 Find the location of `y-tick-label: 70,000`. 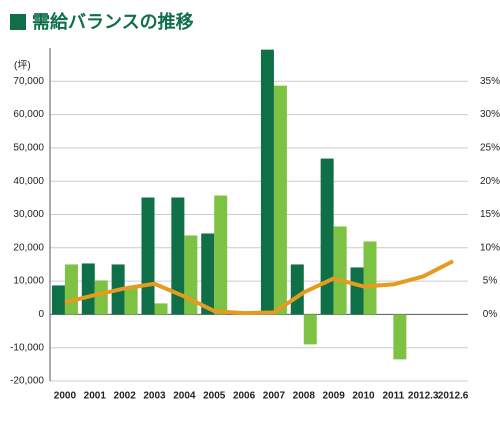

y-tick-label: 70,000 is located at coordinates (28, 81).